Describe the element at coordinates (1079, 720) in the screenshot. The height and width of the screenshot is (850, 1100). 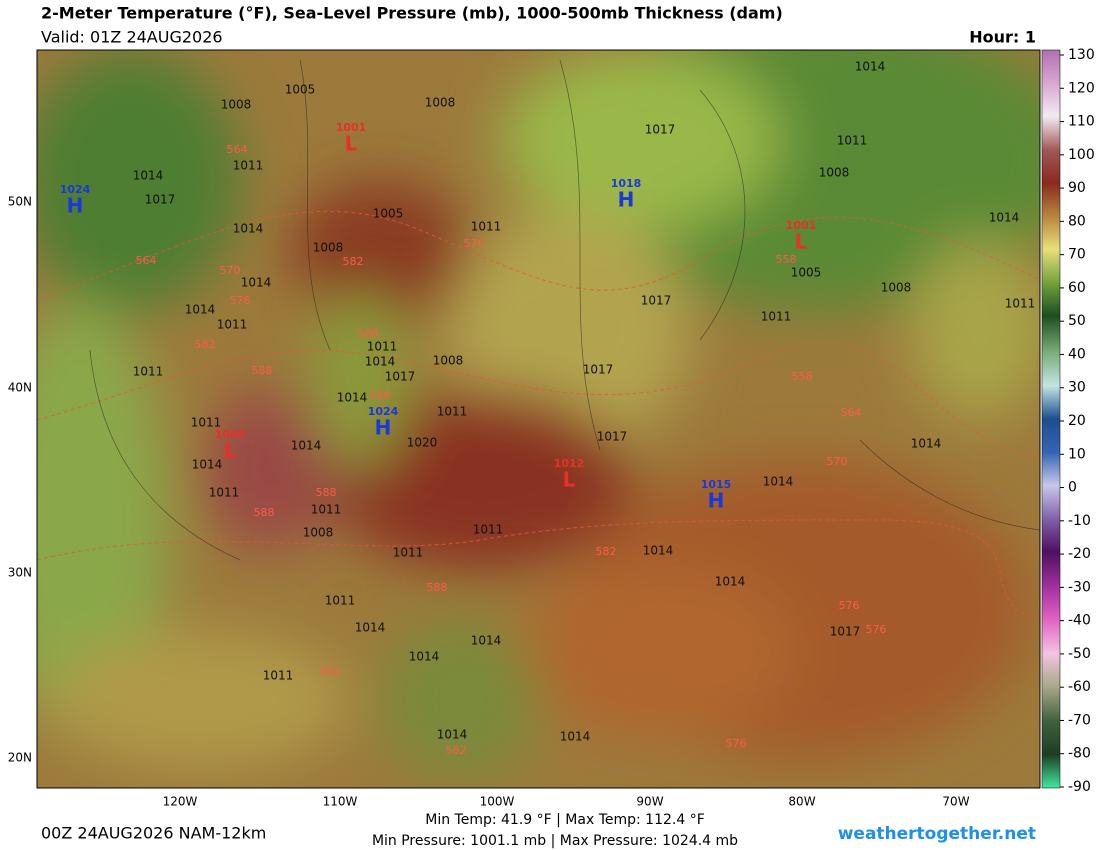
I see `colorbar-tick-label: -70` at that location.